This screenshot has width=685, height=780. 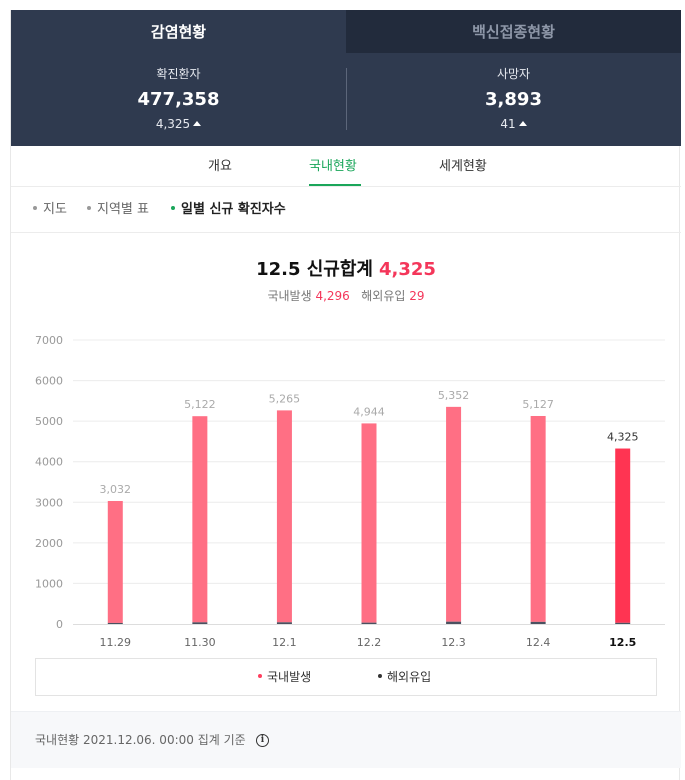 I want to click on deaths-stat: 사망자 3,893 41, so click(x=513, y=99).